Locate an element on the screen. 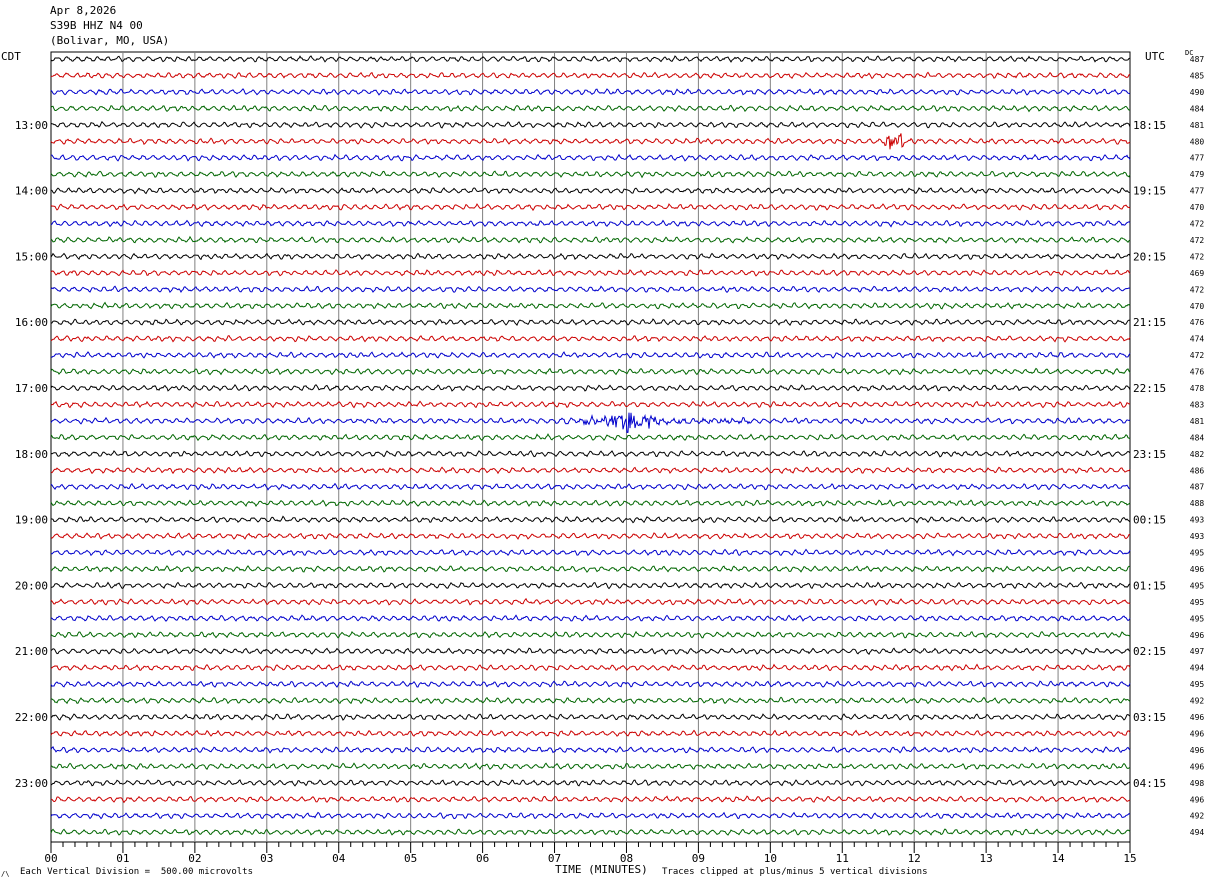 This screenshot has width=1210, height=886. left-hour-label: 15:00 is located at coordinates (31, 256).